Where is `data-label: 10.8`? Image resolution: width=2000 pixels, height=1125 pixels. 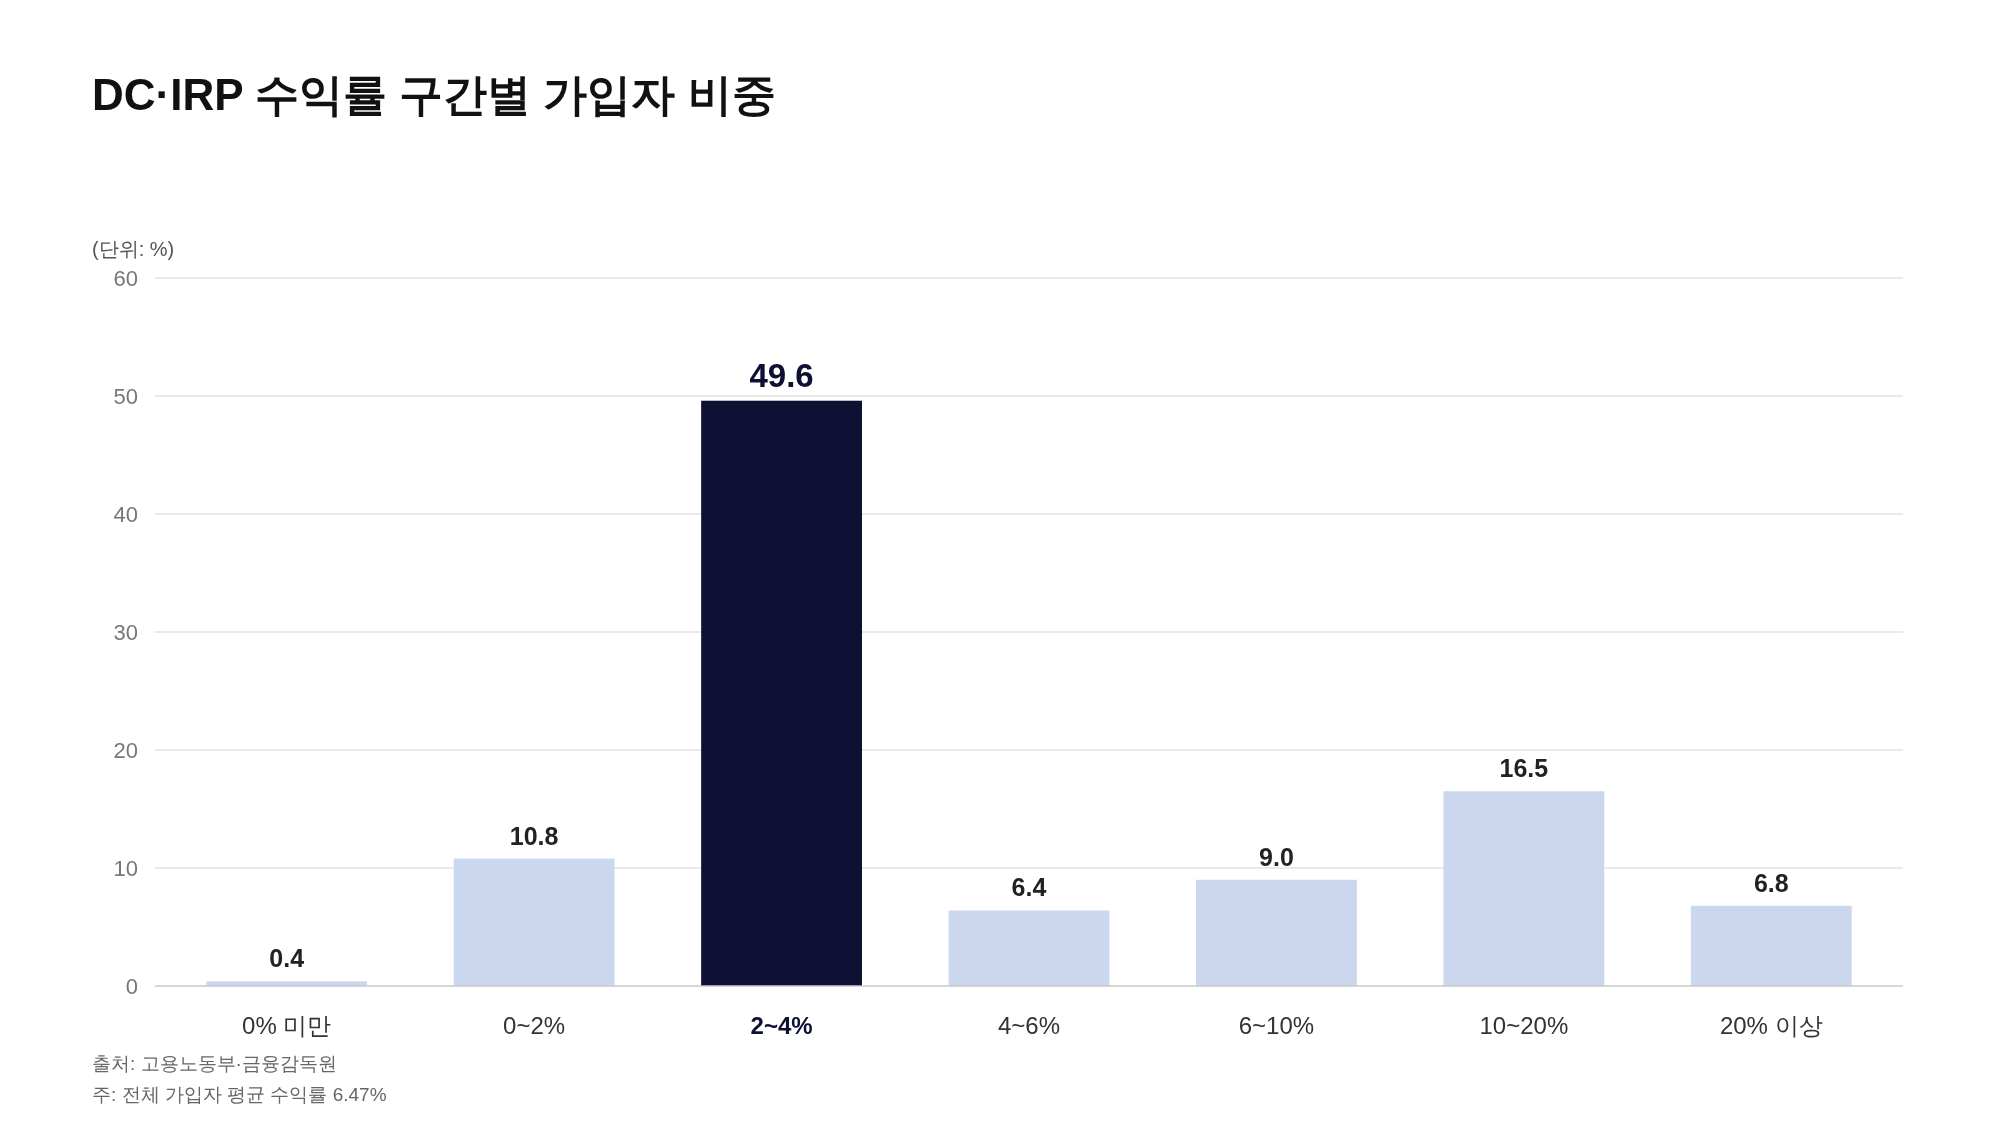
data-label: 10.8 is located at coordinates (534, 835).